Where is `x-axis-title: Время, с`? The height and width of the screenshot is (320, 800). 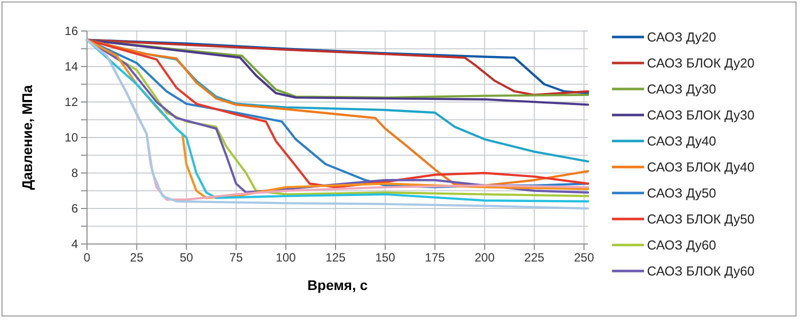 x-axis-title: Время, с is located at coordinates (337, 285).